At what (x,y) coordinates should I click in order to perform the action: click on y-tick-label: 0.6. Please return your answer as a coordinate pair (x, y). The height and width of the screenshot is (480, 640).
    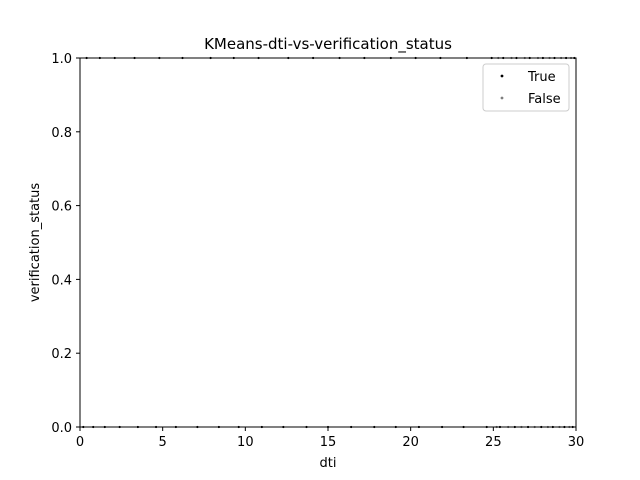
    Looking at the image, I should click on (61, 207).